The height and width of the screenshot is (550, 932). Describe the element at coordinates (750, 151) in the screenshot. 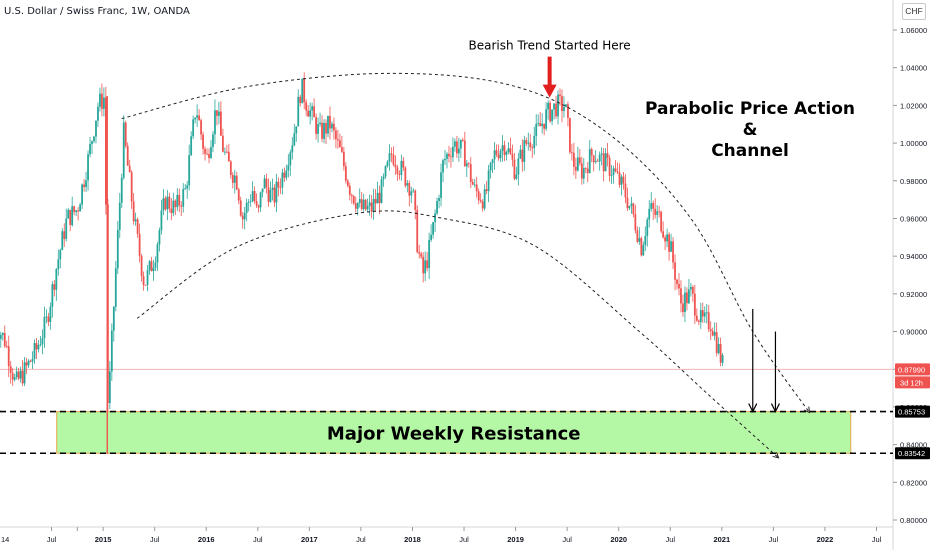

I see `parabolic-label-line-3: Channel` at that location.